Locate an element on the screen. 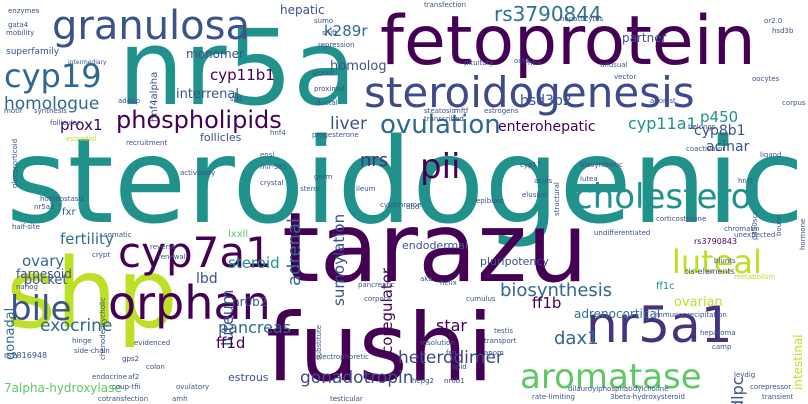 This screenshot has height=404, width=808. word-chenodeoxycholic: chenodeoxycholic is located at coordinates (103, 328).